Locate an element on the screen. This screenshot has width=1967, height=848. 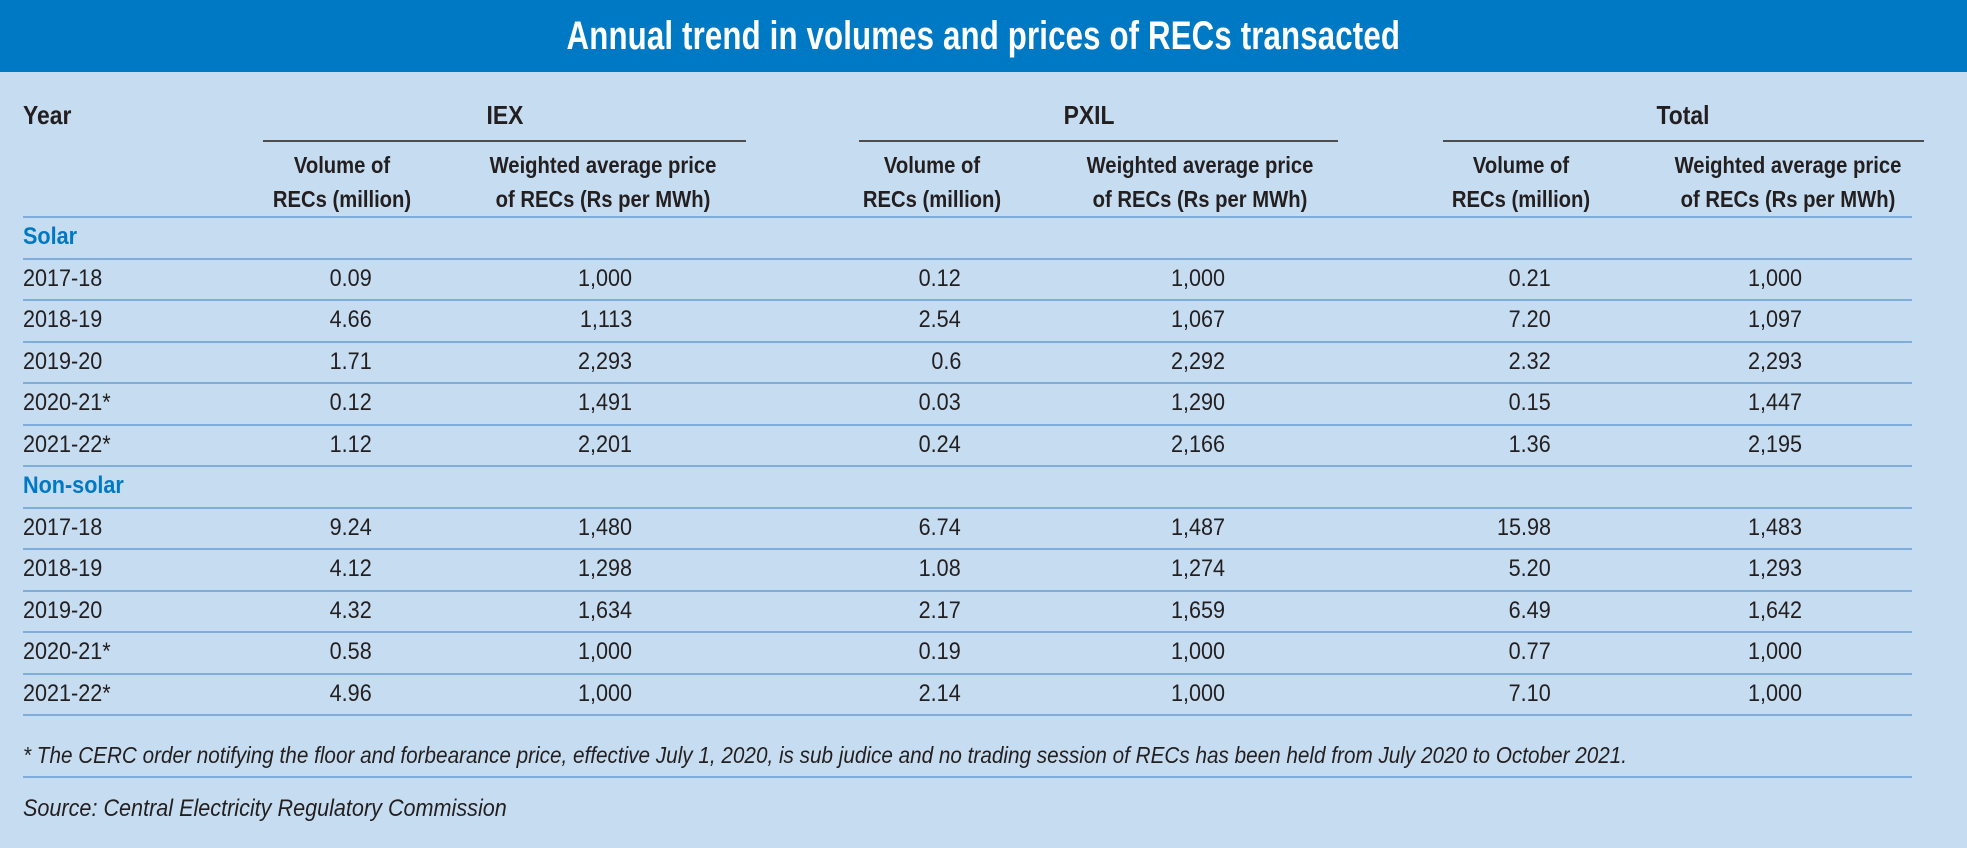
subheader-pxil-volume: Volume of RECs (million) is located at coordinates (932, 182).